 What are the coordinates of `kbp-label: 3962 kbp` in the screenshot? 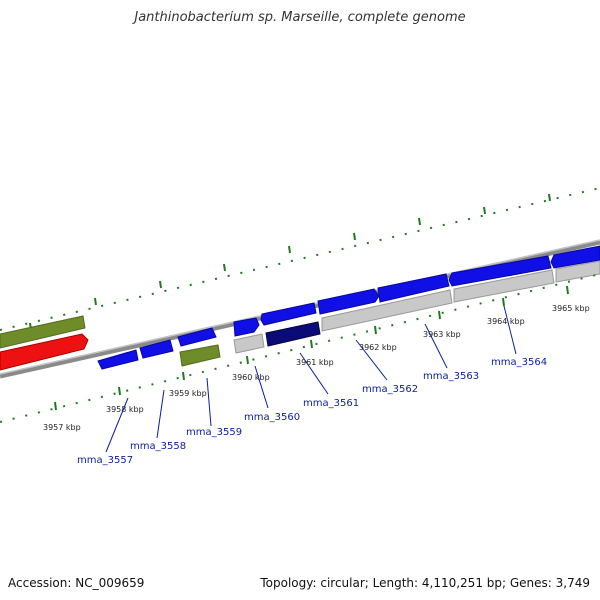 It's located at (378, 347).